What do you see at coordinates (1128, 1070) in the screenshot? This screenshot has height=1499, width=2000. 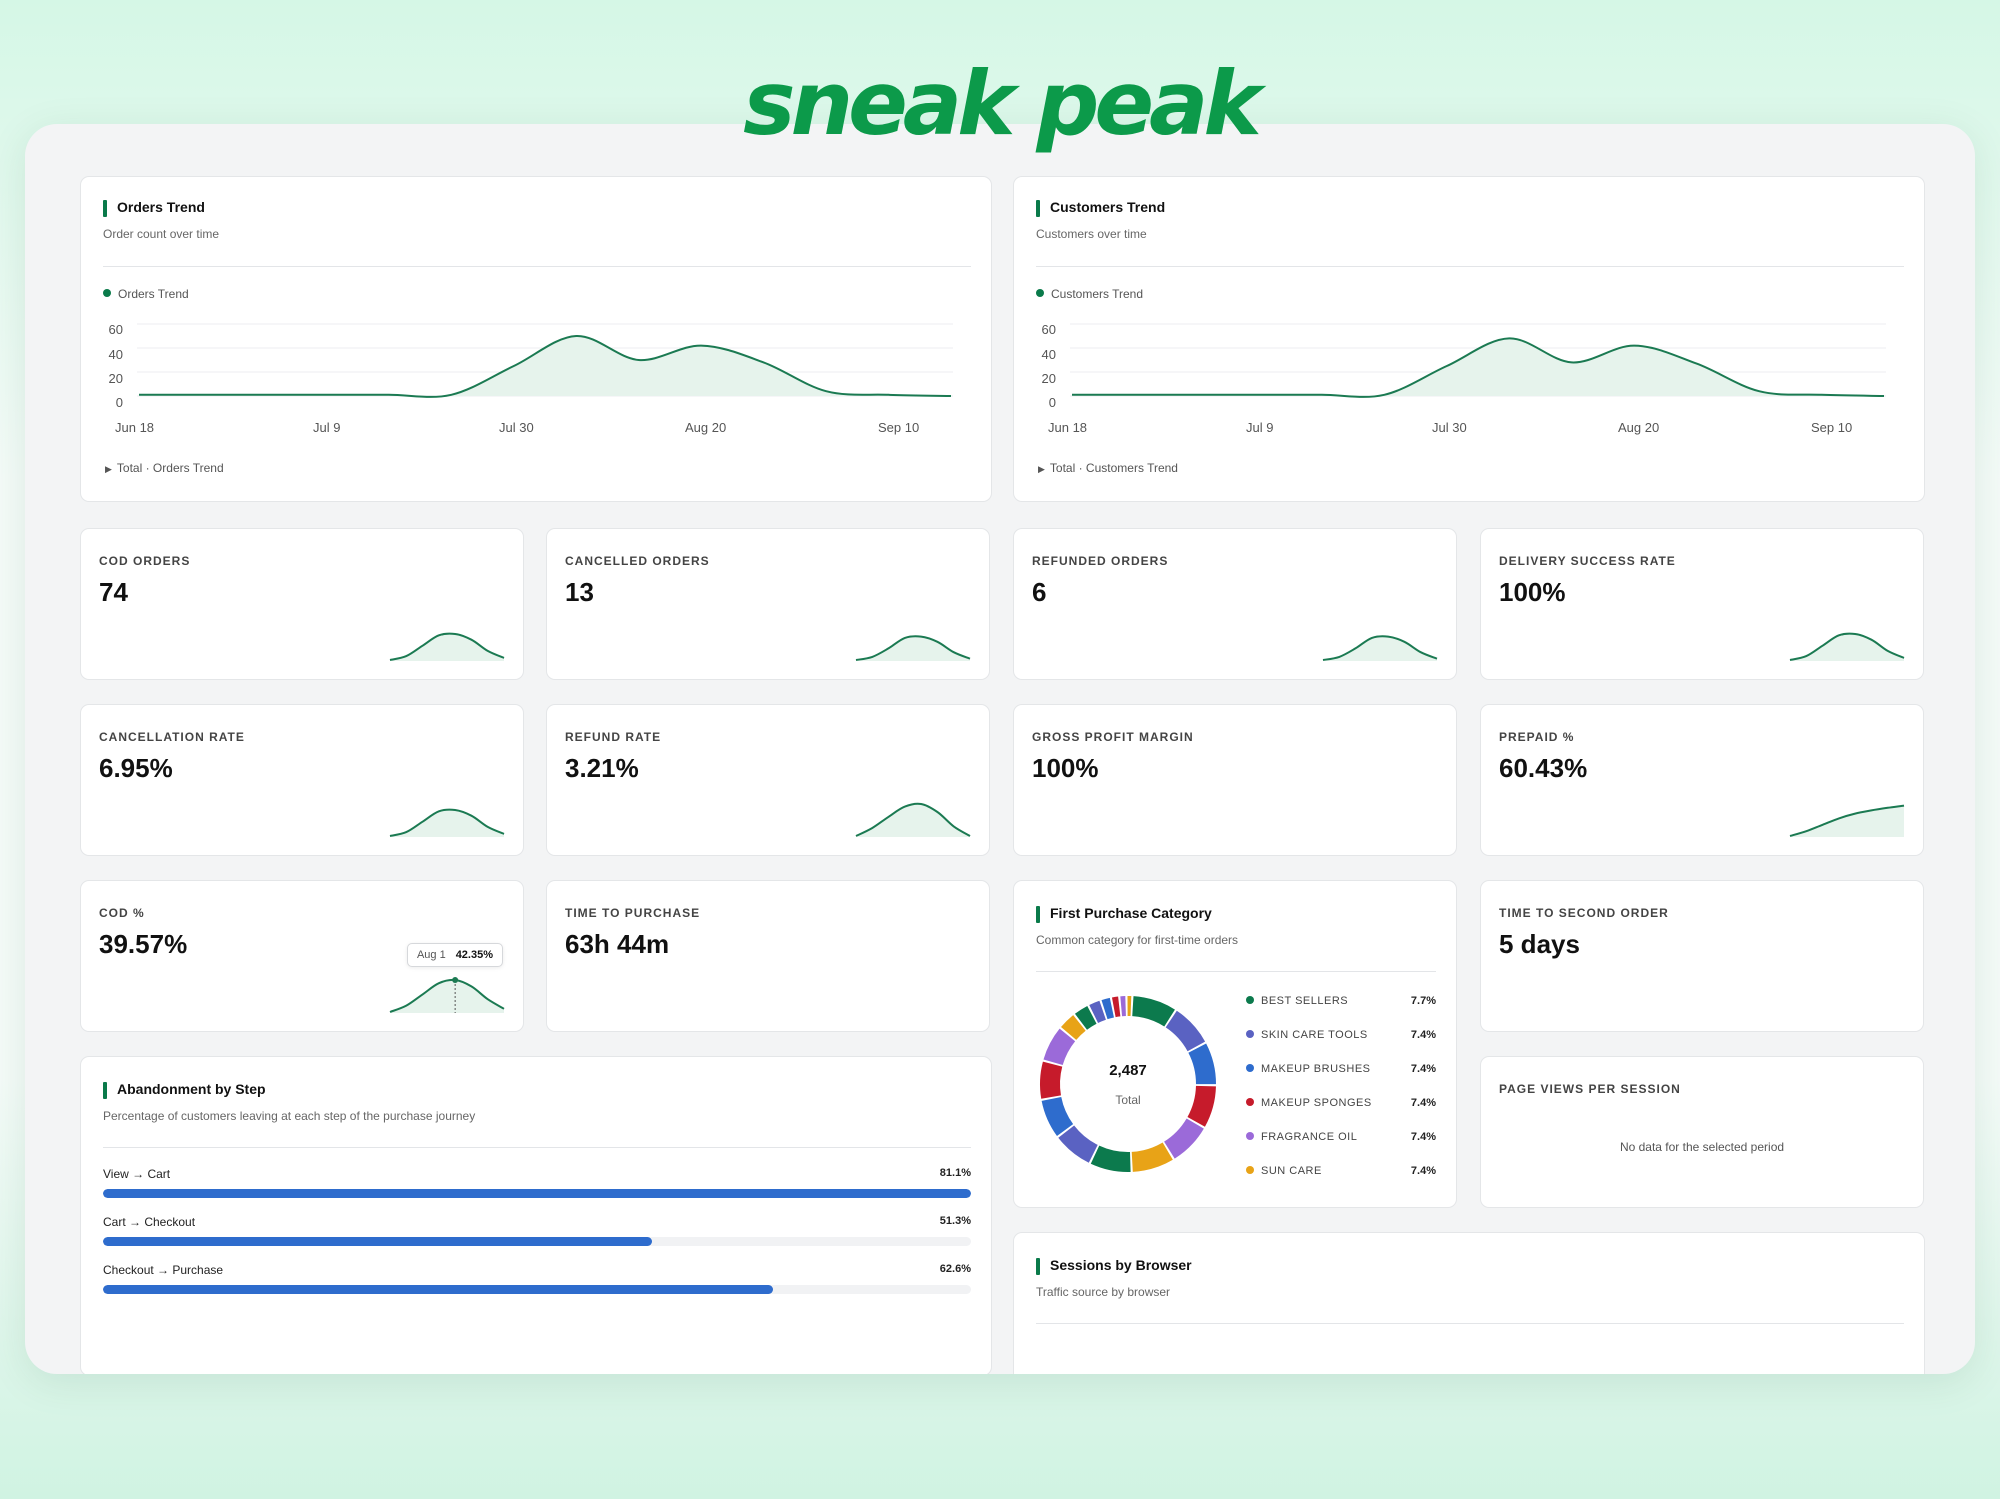 I see `donut-total-value: 2,487` at bounding box center [1128, 1070].